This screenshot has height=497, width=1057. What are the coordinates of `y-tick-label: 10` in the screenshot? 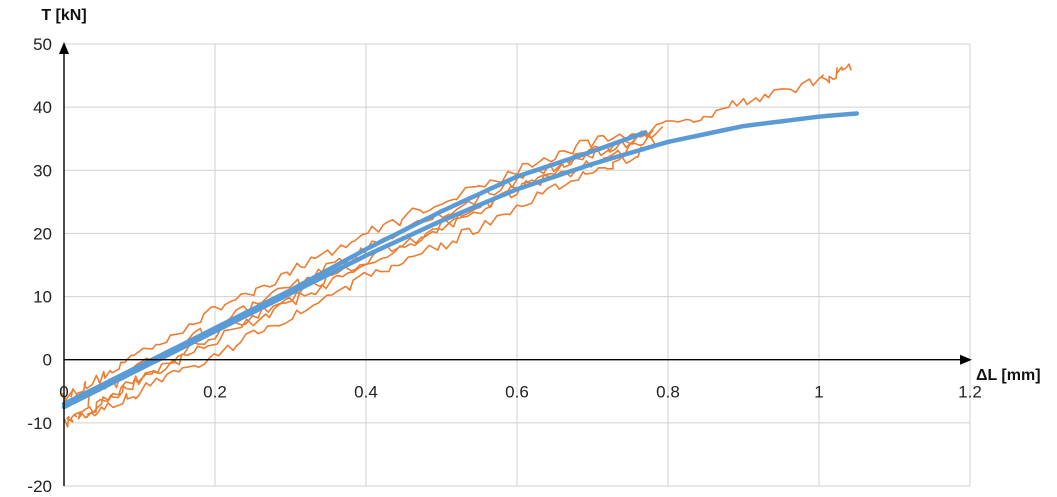 It's located at (42, 297).